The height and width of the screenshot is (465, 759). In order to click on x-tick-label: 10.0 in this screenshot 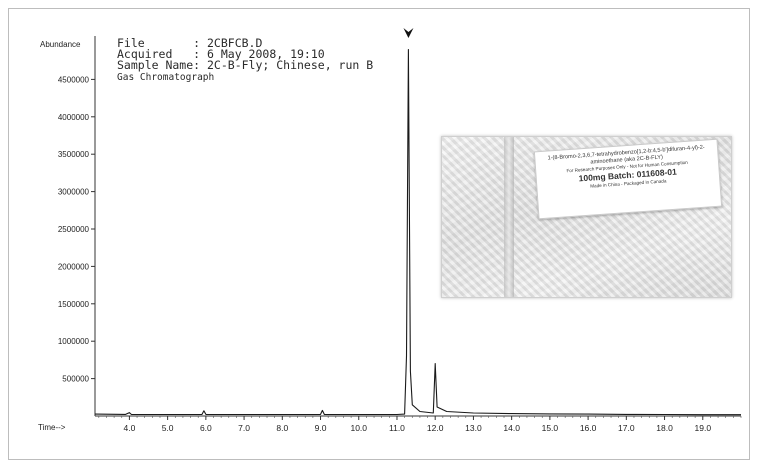, I will do `click(358, 428)`.